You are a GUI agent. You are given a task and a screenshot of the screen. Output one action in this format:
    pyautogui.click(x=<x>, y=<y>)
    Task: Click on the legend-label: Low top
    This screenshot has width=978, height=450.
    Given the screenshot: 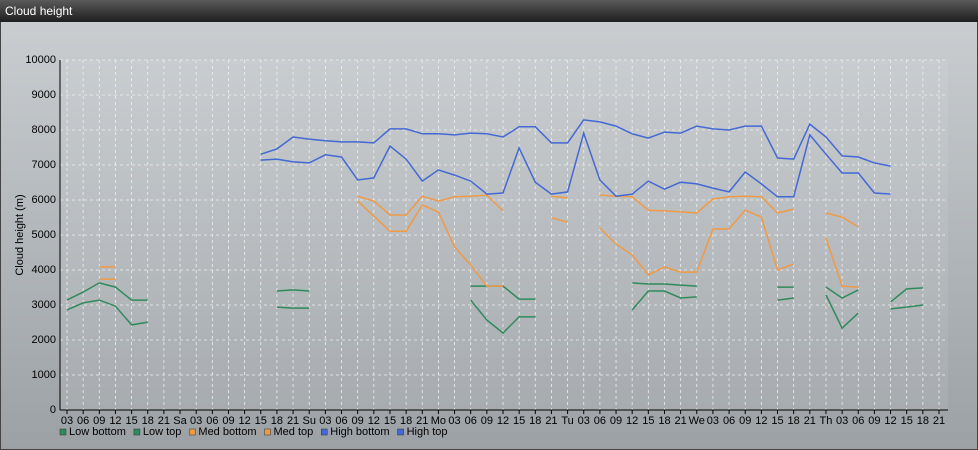 What is the action you would take?
    pyautogui.click(x=162, y=432)
    